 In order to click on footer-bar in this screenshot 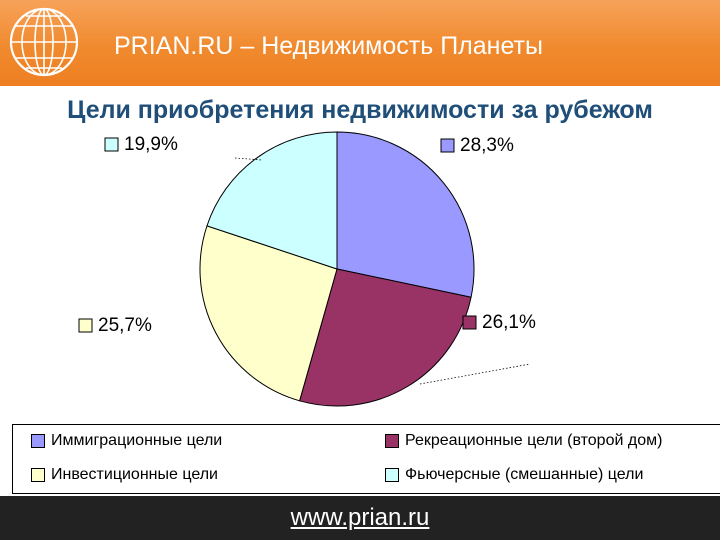, I will do `click(360, 518)`.